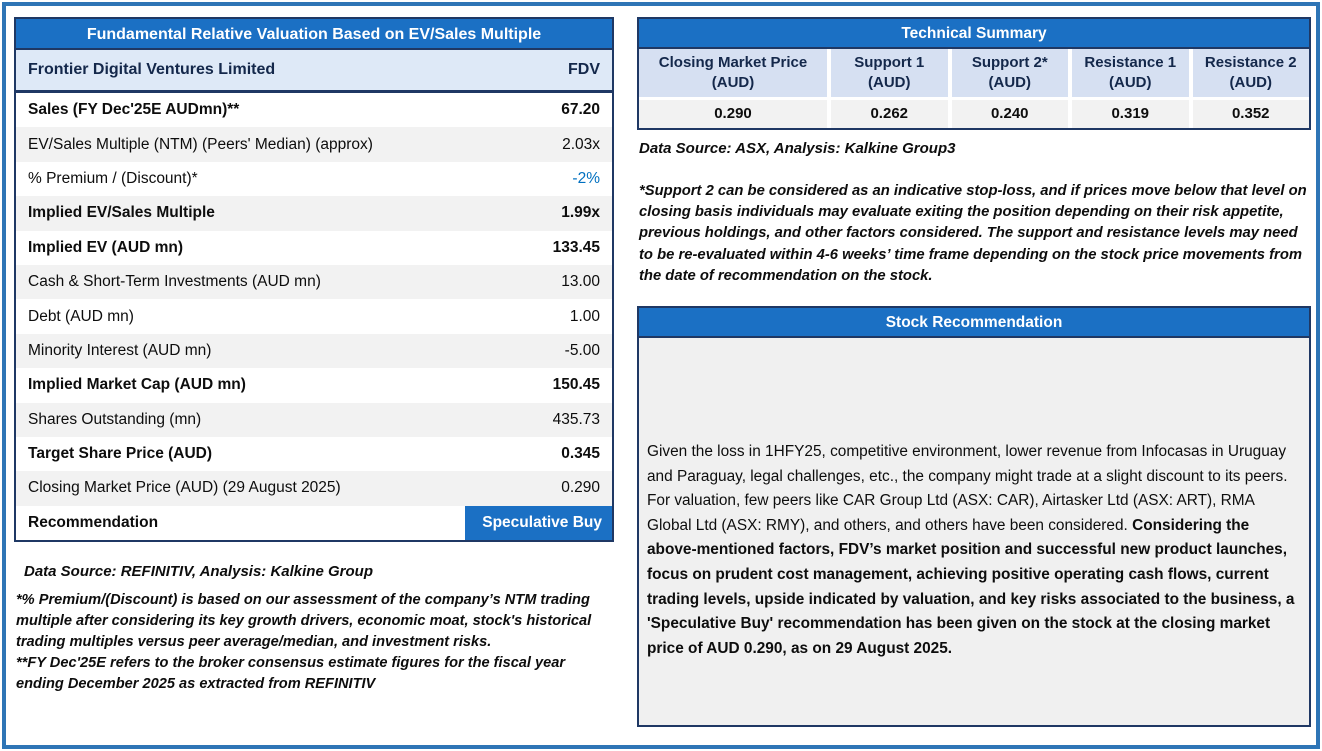 The height and width of the screenshot is (751, 1322). I want to click on row-value: -2%, so click(586, 178).